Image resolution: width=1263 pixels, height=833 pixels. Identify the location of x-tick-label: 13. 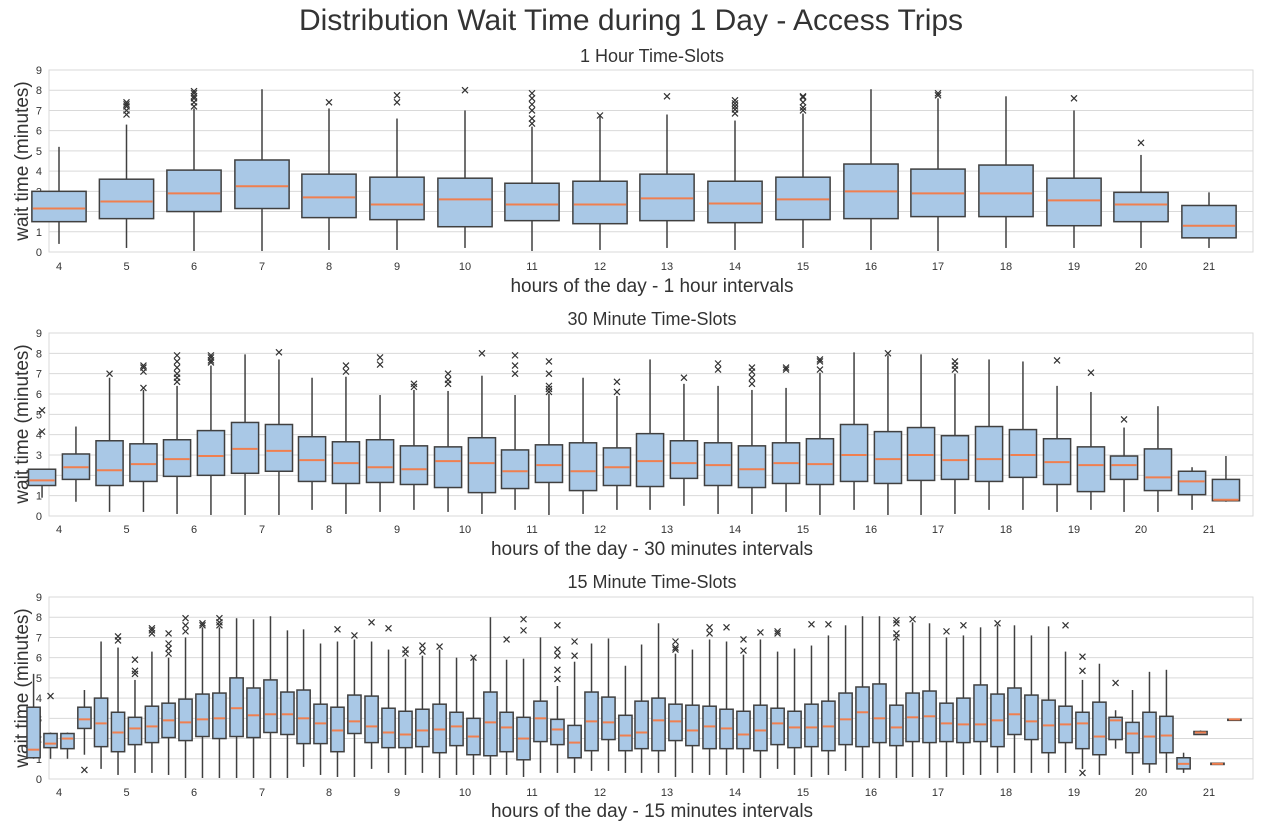
(667, 793).